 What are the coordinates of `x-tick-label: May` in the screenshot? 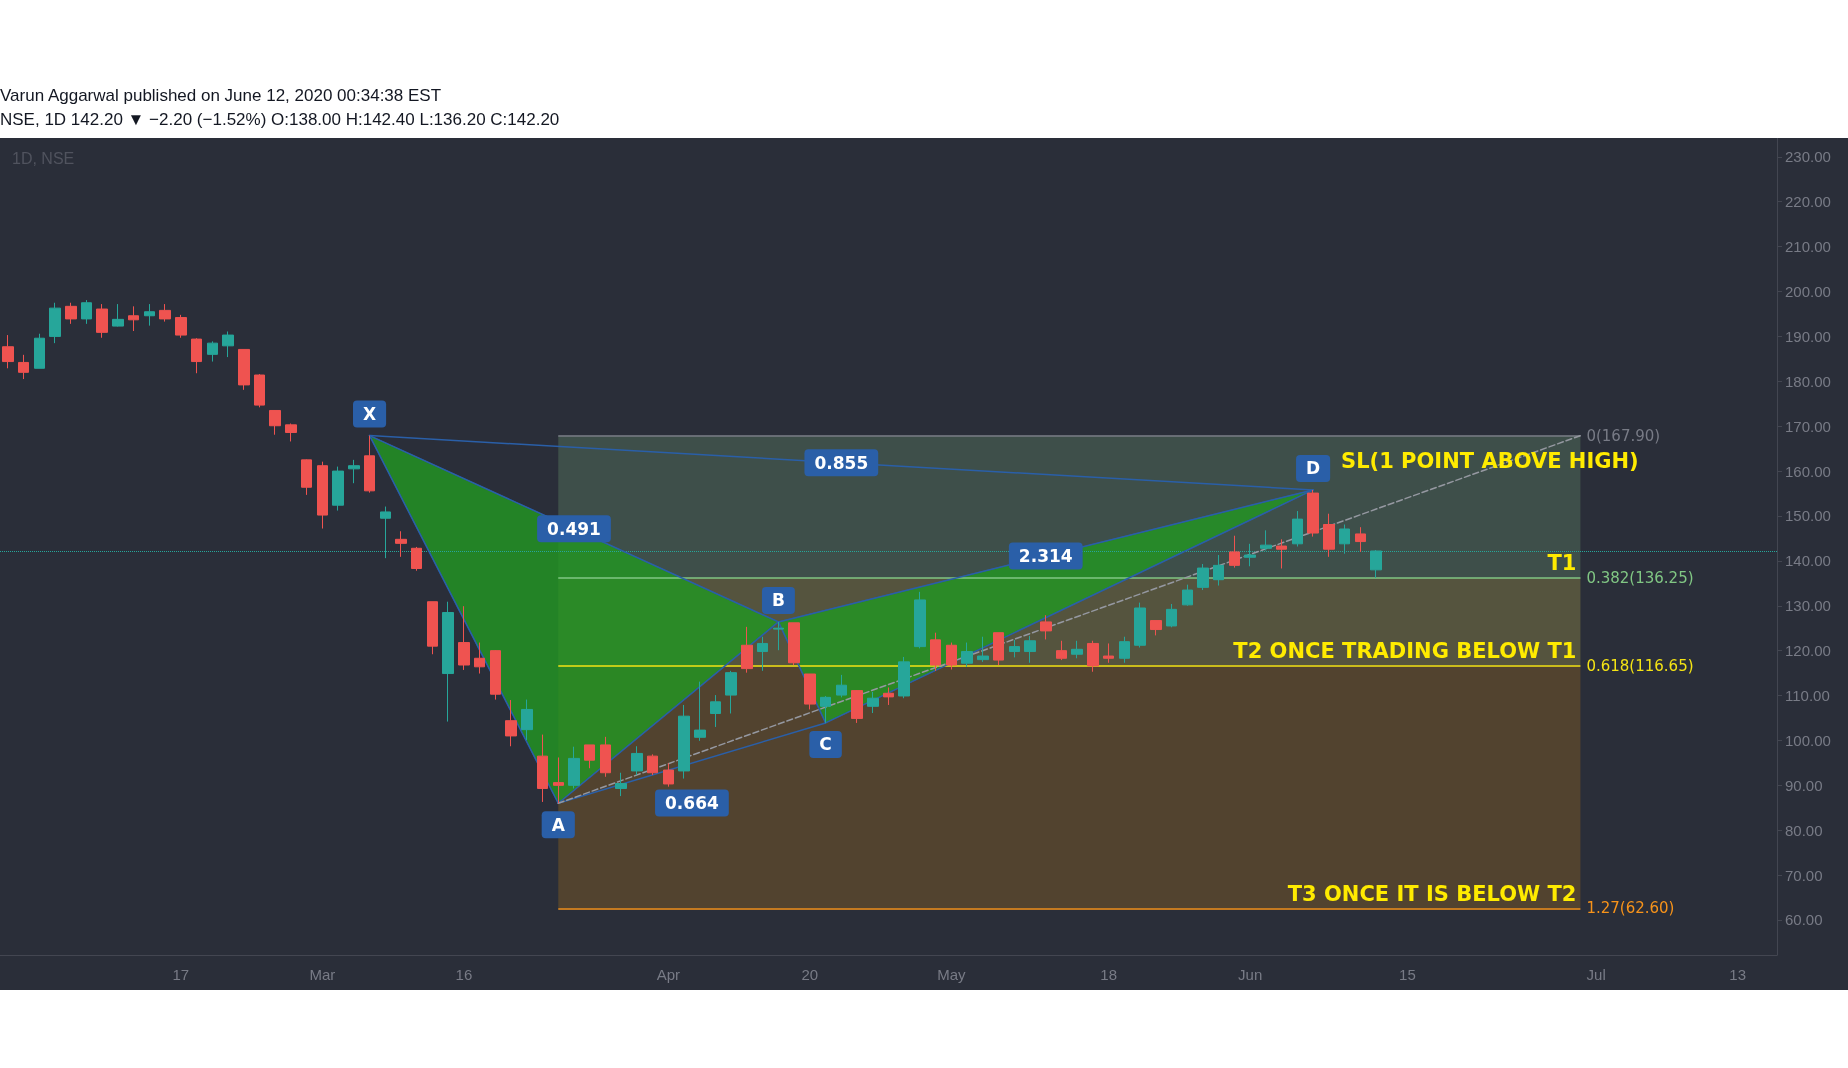 It's located at (952, 974).